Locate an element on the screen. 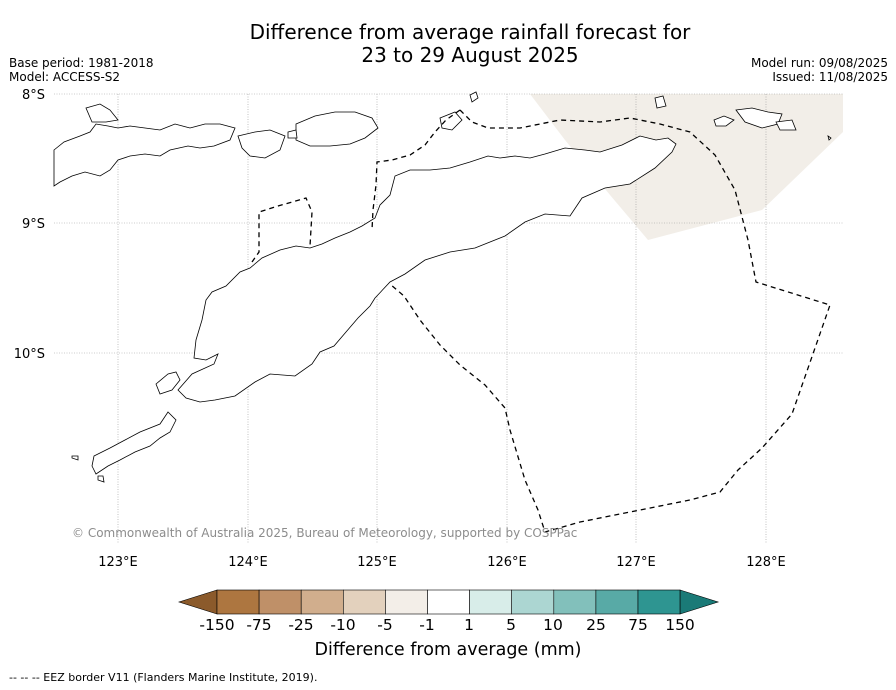 This screenshot has width=896, height=690. flores-alor-islands is located at coordinates (144, 155).